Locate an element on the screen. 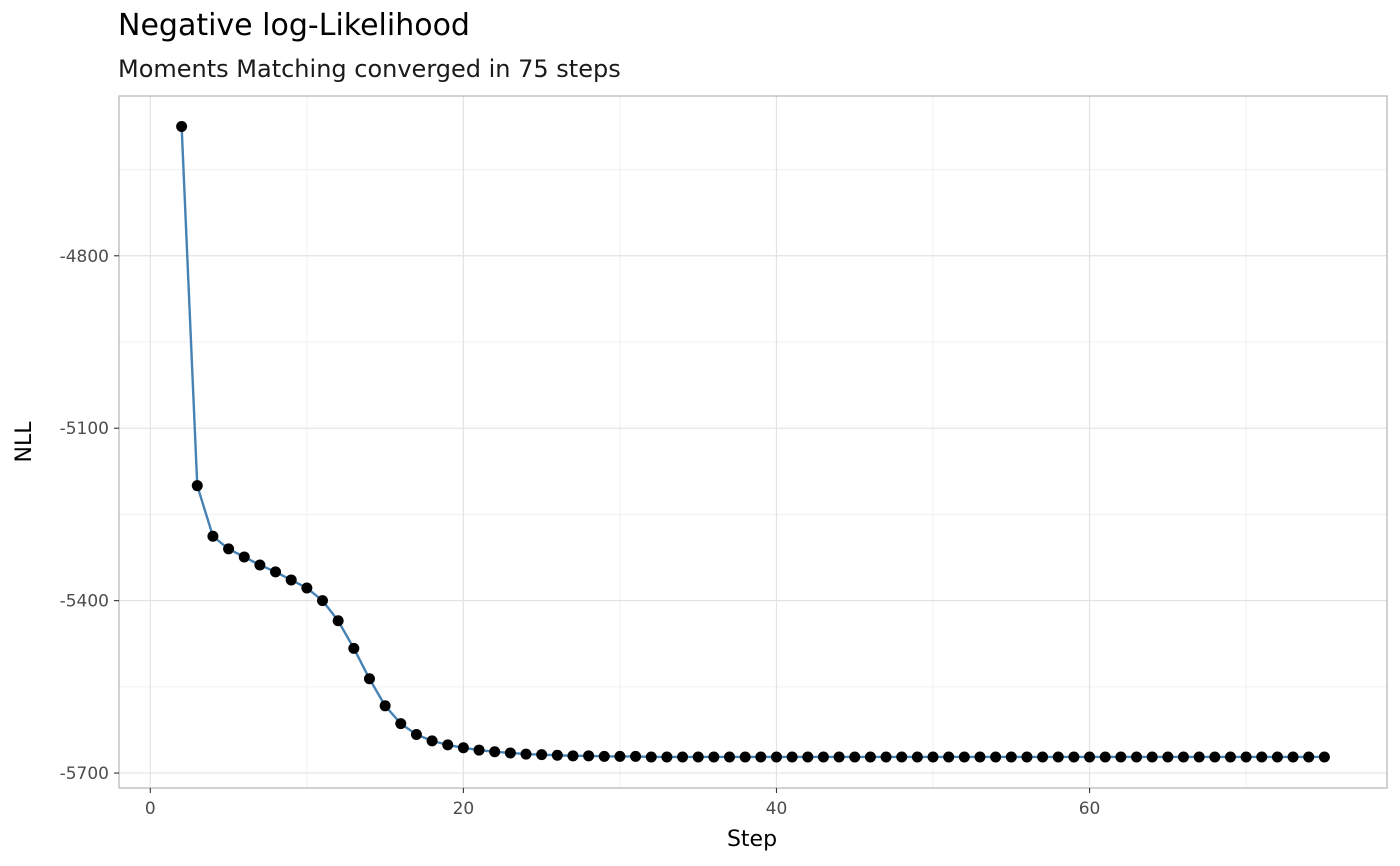 Image resolution: width=1400 pixels, height=866 pixels. x-tick-label: 60 is located at coordinates (1090, 809).